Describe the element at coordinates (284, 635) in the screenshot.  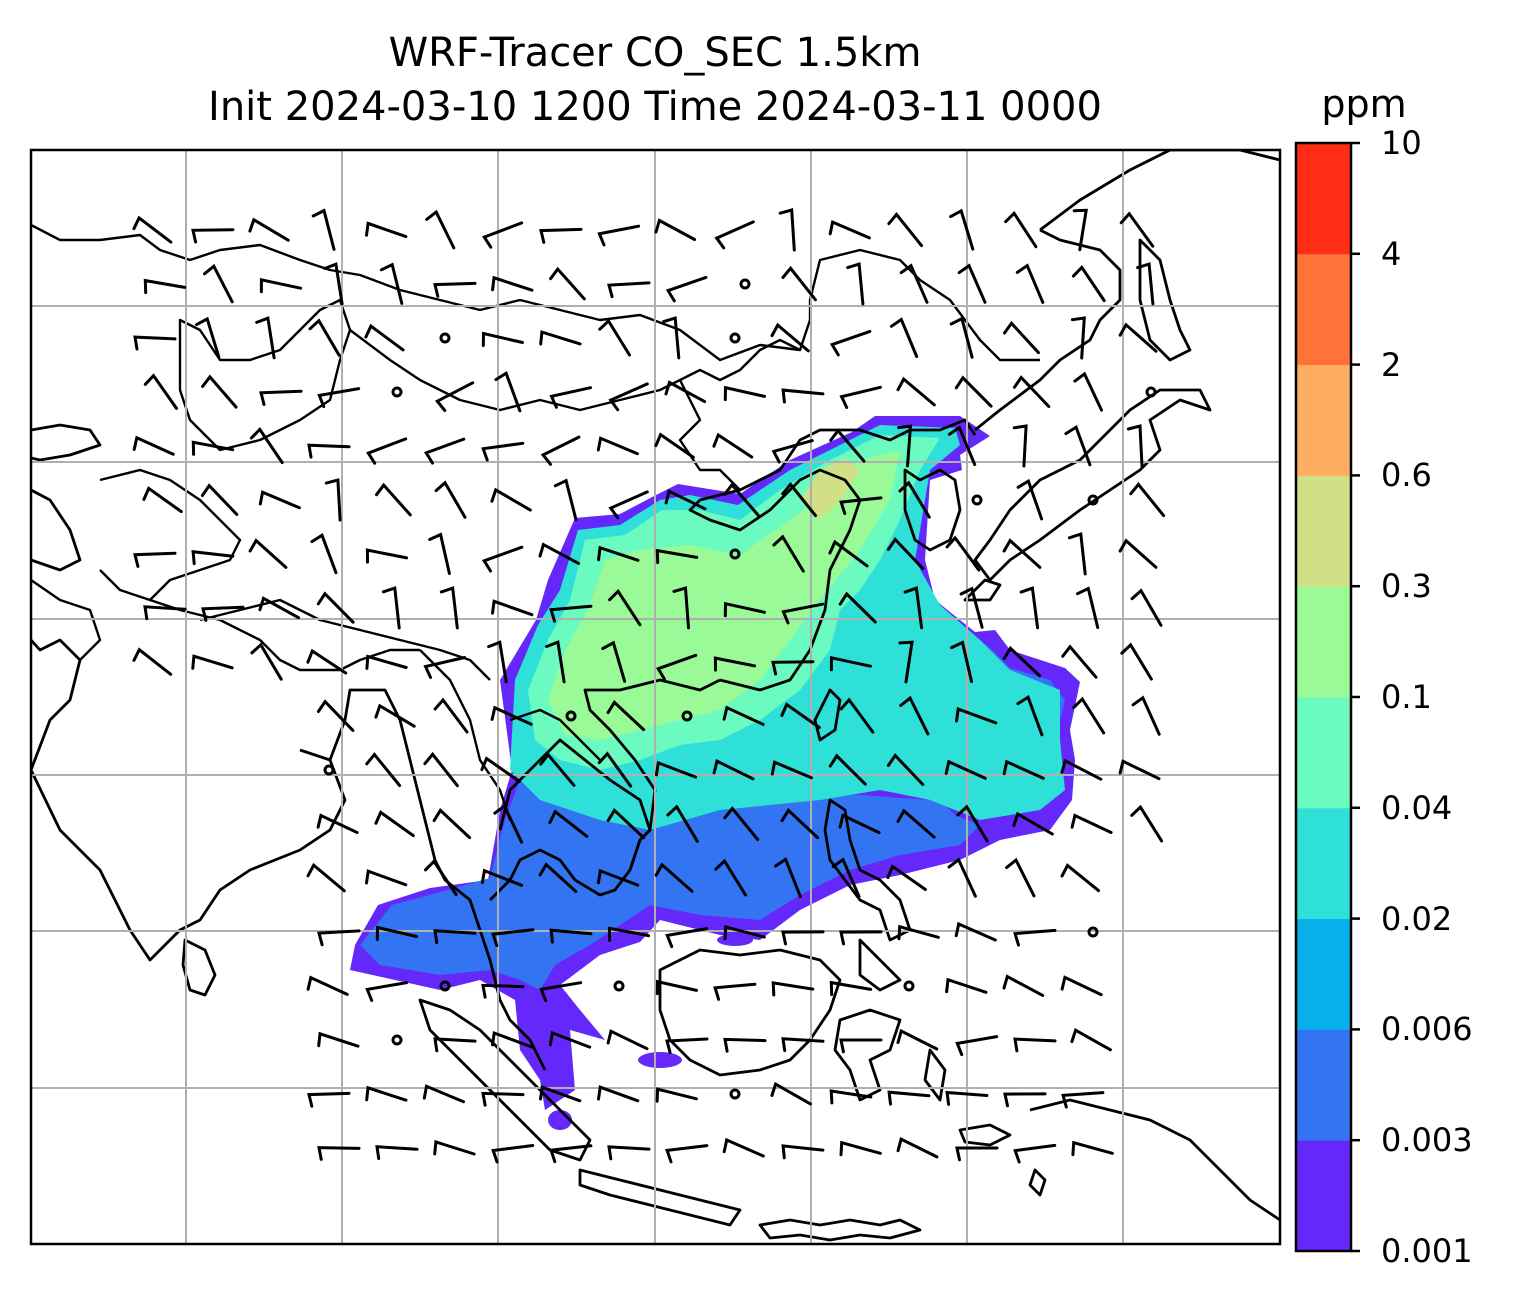
I see `border-pakistan` at that location.